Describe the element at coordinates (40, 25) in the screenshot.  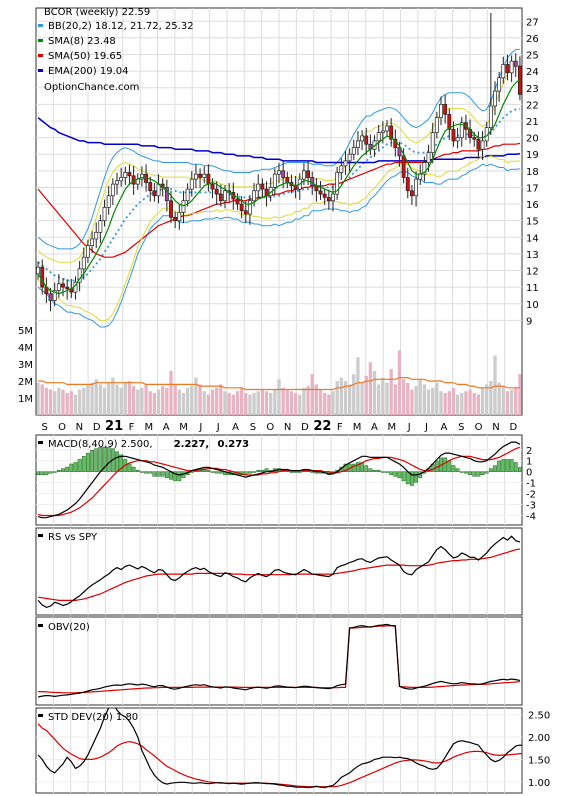
I see `legend-swatch` at that location.